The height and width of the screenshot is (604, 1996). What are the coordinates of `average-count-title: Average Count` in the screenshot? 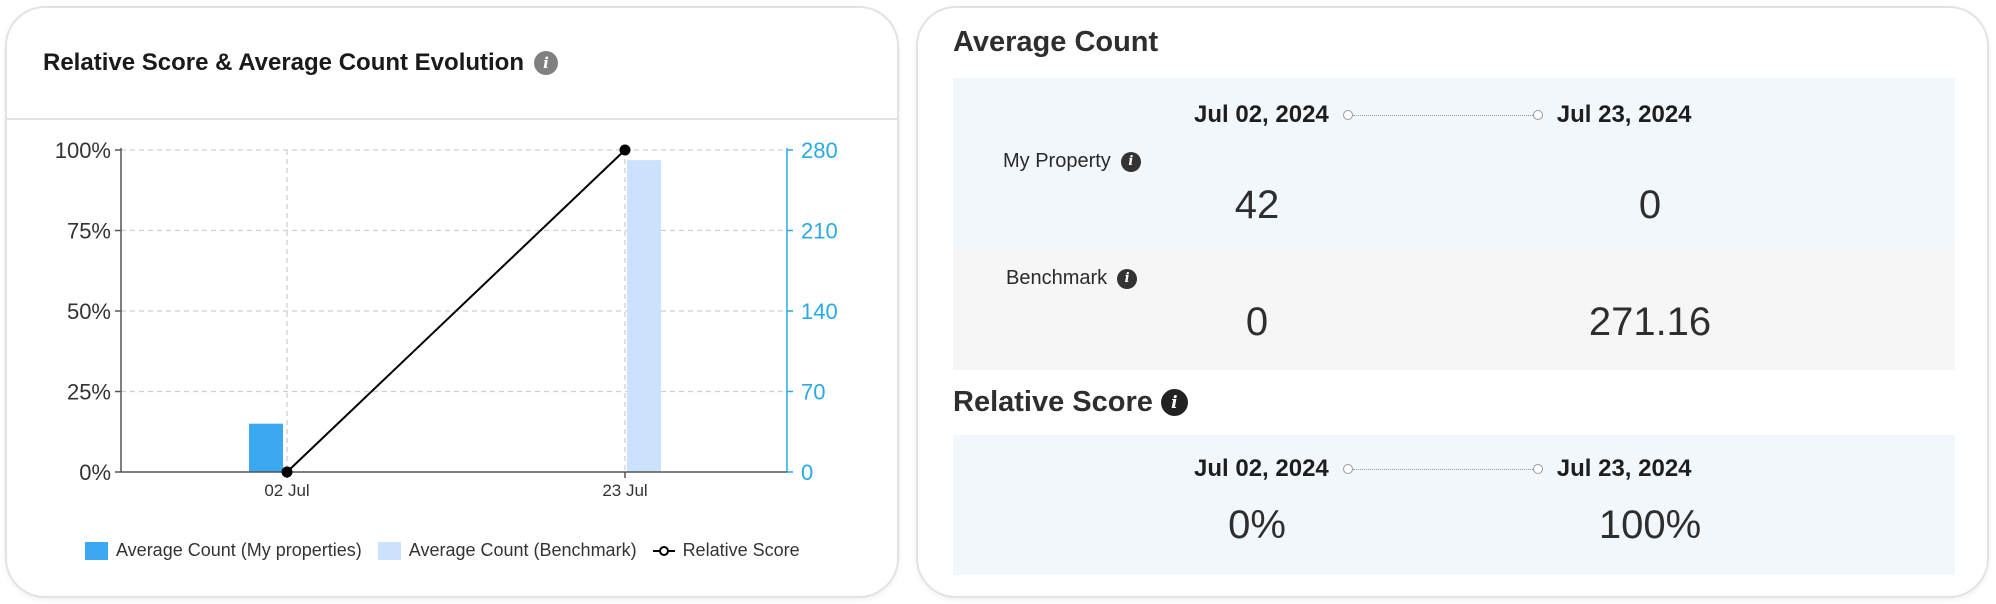 It's located at (1055, 42).